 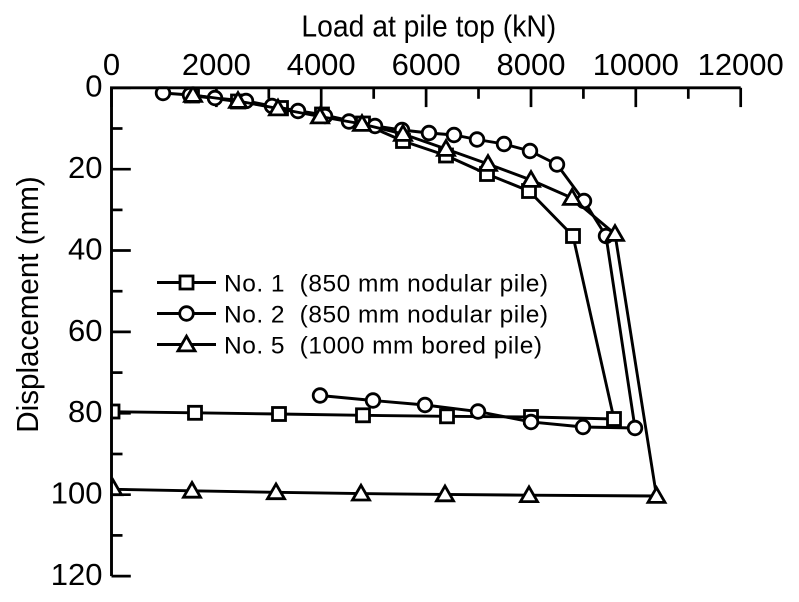 What do you see at coordinates (386, 283) in the screenshot?
I see `svg-text: No. 1 (850 mm nodular pile)` at bounding box center [386, 283].